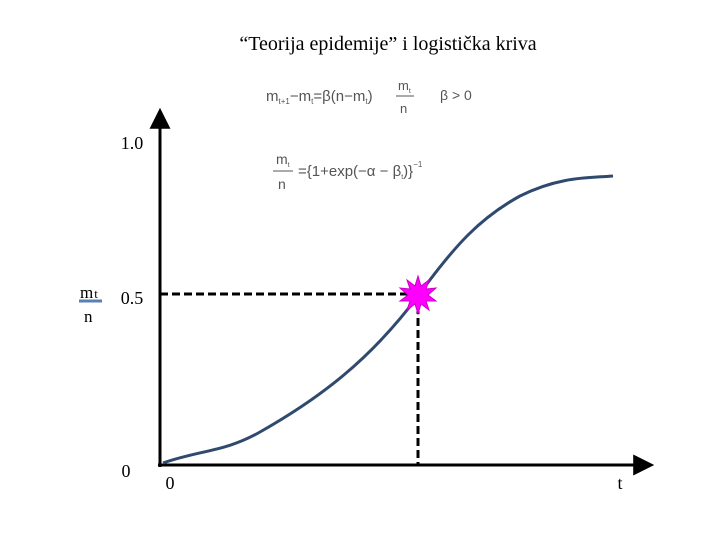  I want to click on x-tick-label: 0, so click(170, 483).